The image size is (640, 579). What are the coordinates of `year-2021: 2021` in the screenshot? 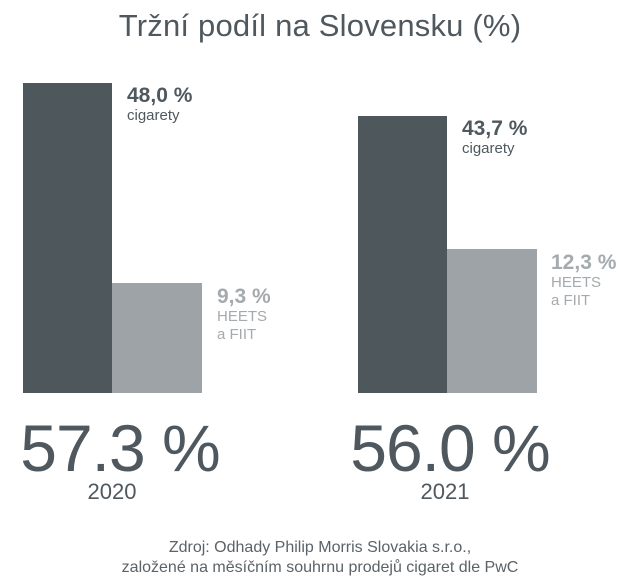 It's located at (445, 491).